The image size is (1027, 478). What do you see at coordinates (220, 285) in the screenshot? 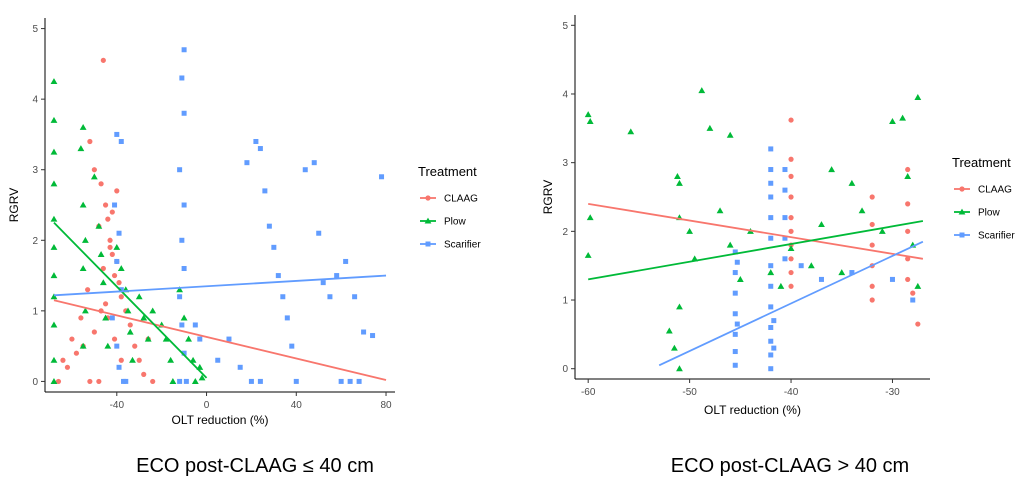
I see `trend-line-scarifier` at bounding box center [220, 285].